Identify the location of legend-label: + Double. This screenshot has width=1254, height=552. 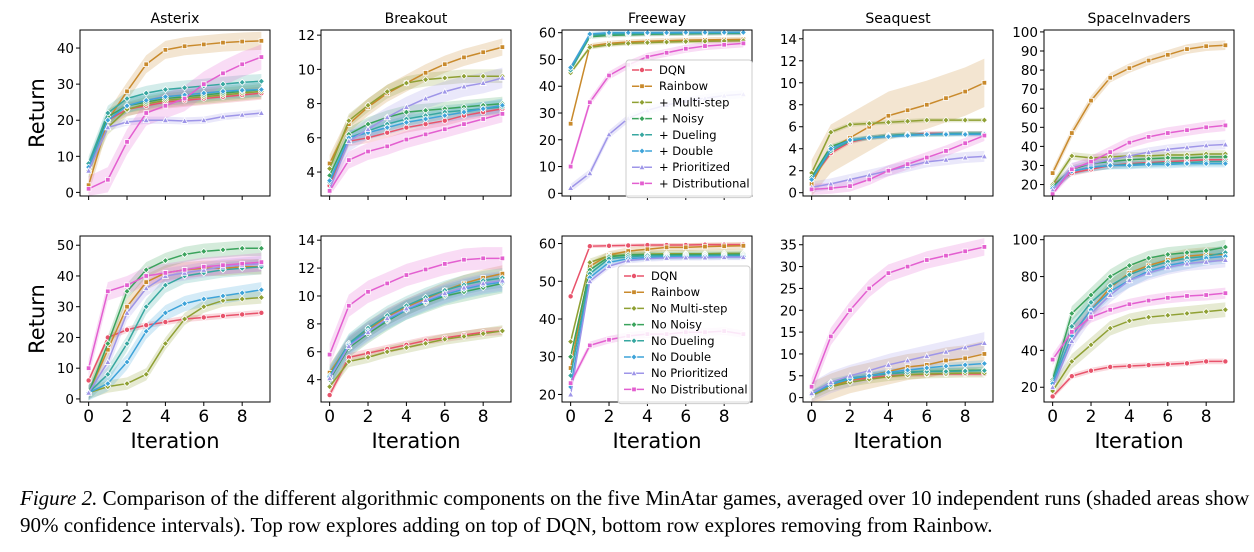
(686, 151).